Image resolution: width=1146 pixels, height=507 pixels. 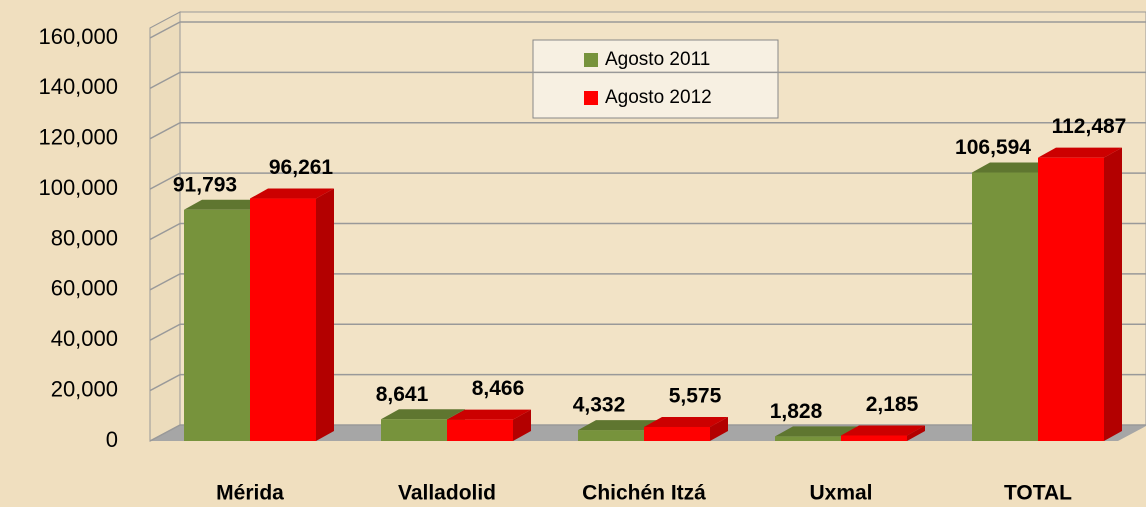 I want to click on legend-label: Agosto 2011, so click(x=657, y=59).